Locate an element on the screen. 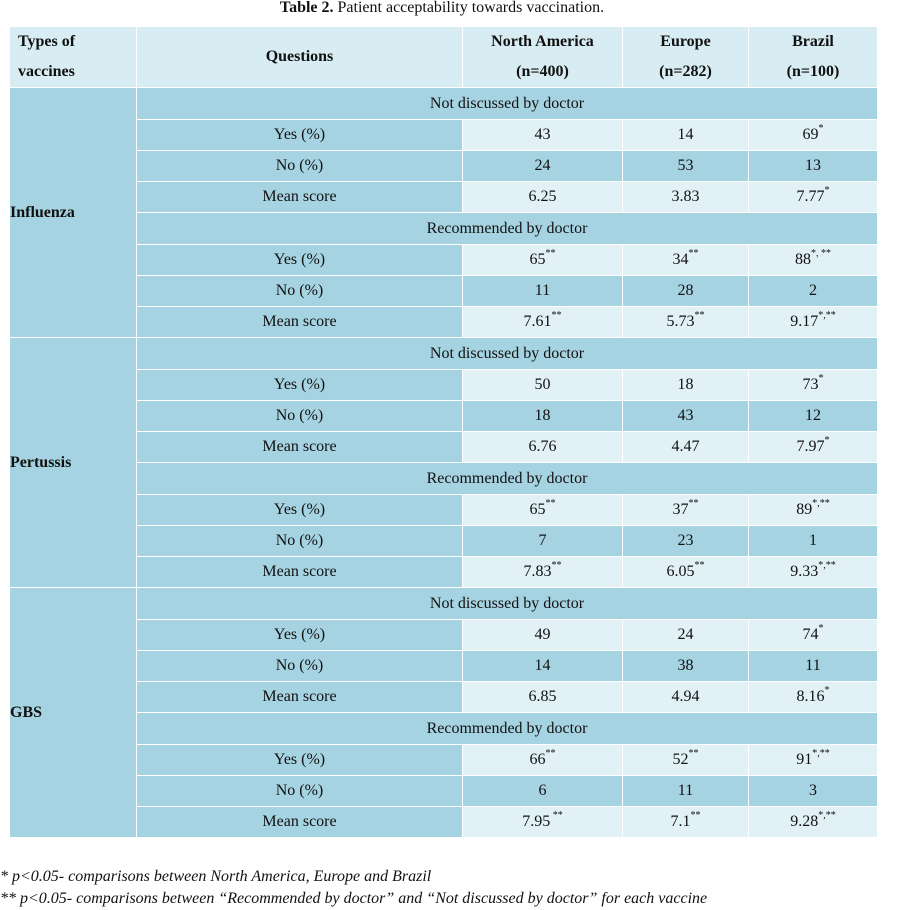  cell-value: 2 is located at coordinates (813, 290).